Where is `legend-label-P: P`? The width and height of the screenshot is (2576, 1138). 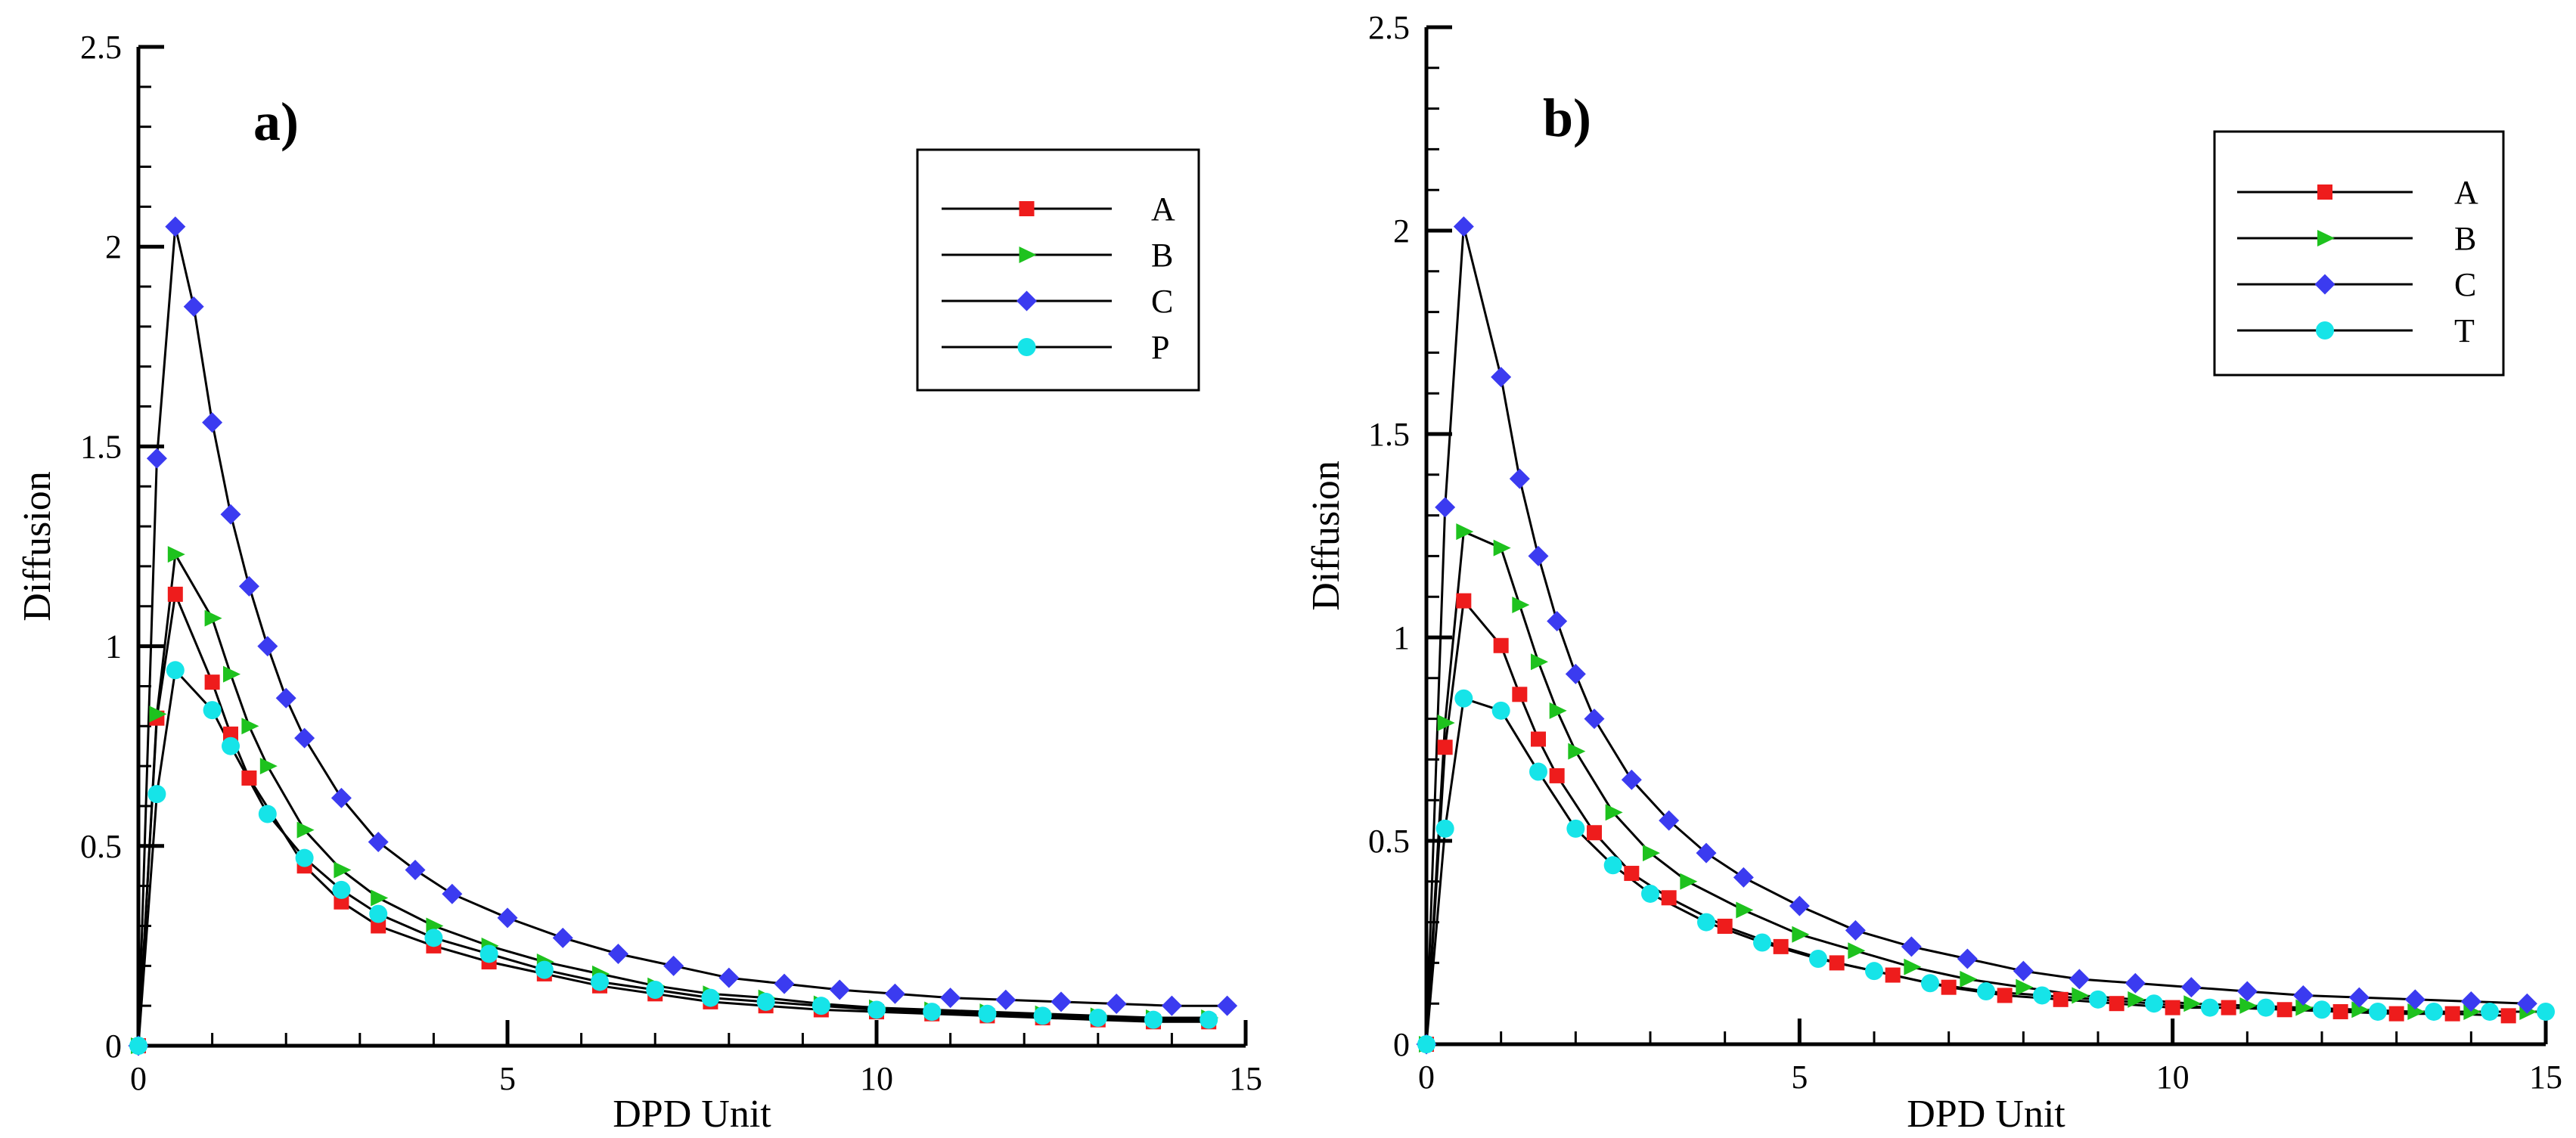
legend-label-P: P is located at coordinates (1160, 347).